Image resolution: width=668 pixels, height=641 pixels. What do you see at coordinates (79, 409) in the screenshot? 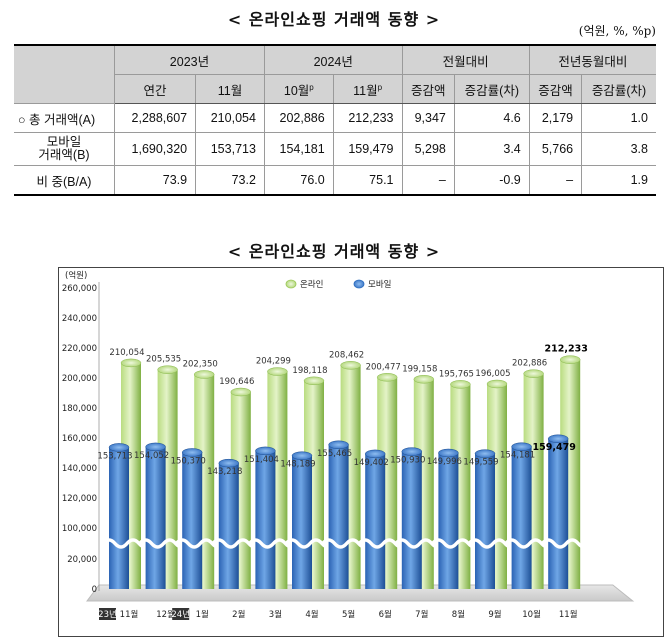
I see `y-tick-label: 180,000` at bounding box center [79, 409].